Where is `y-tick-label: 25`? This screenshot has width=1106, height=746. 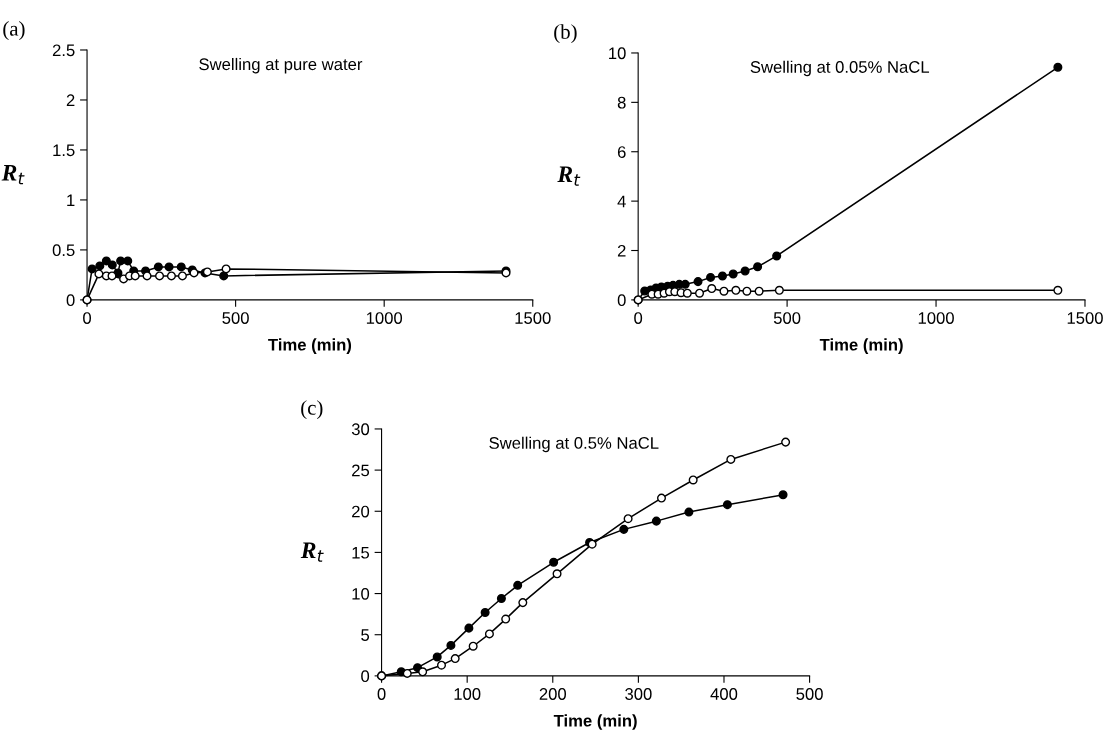
y-tick-label: 25 is located at coordinates (361, 470).